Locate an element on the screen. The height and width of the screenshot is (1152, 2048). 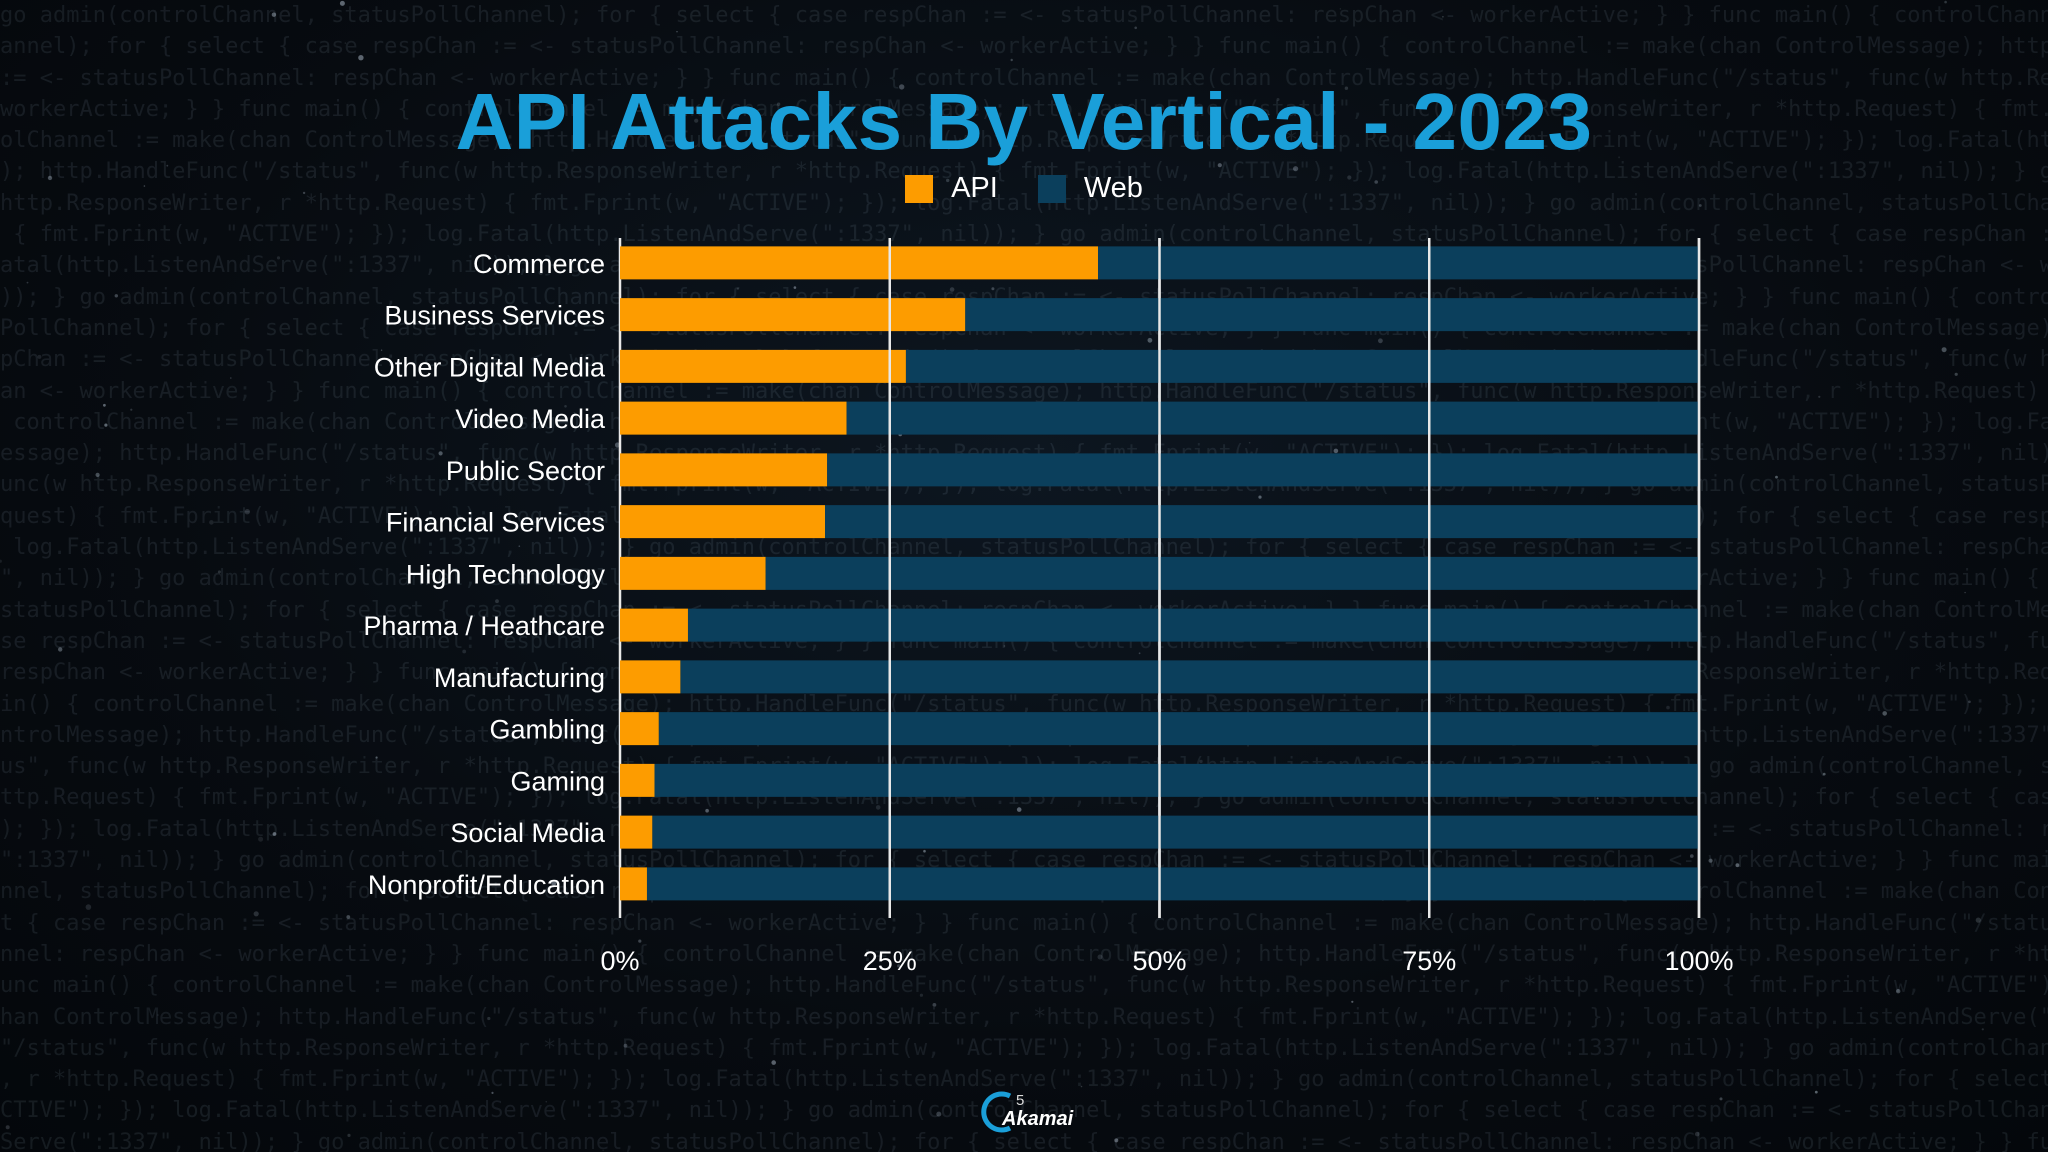
legend-label-web: Web is located at coordinates (1113, 188).